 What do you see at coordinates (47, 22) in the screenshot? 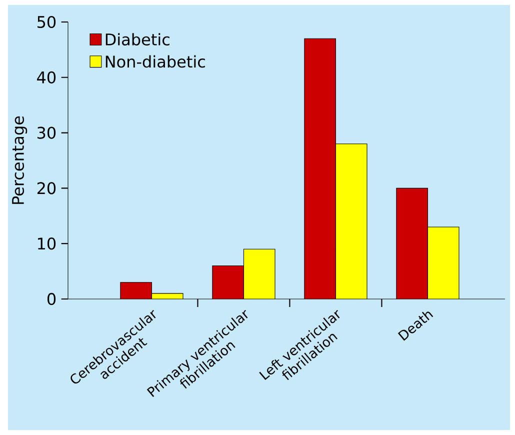
I see `y-tick-label: 50` at bounding box center [47, 22].